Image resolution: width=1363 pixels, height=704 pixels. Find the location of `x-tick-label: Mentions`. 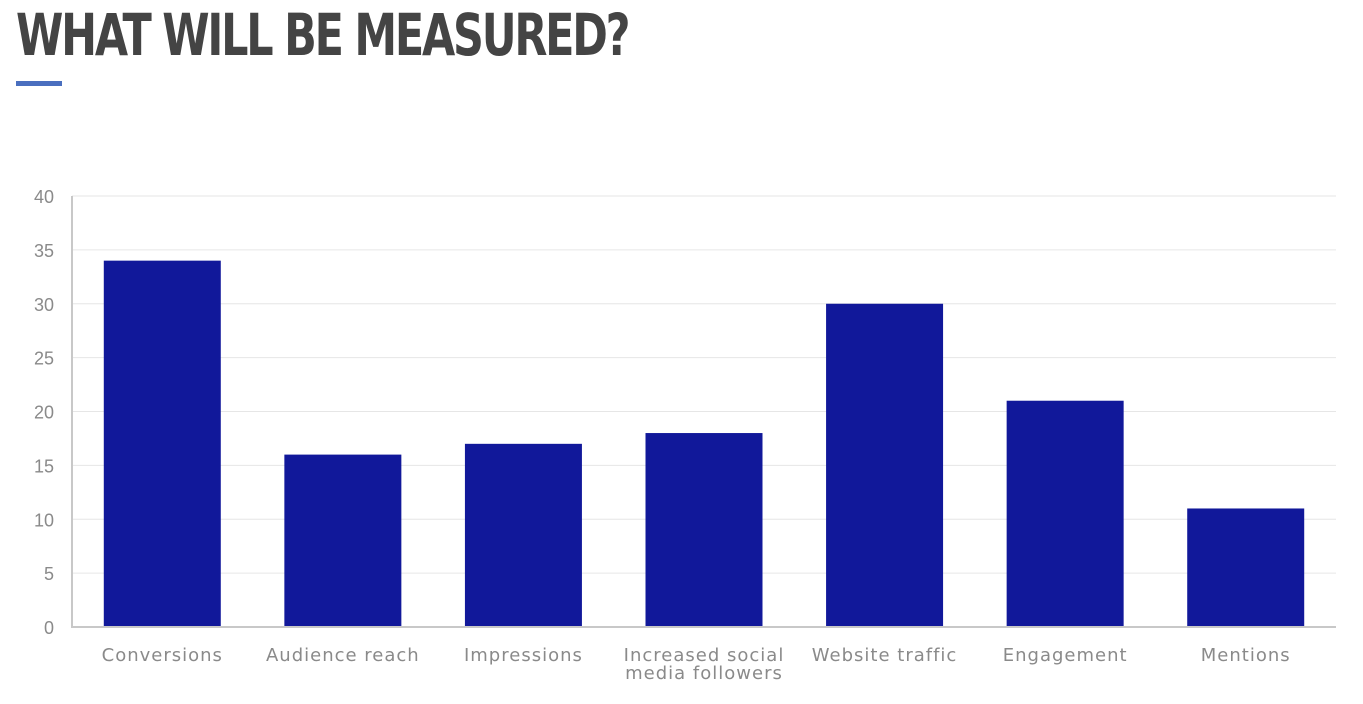

x-tick-label: Mentions is located at coordinates (1246, 655).